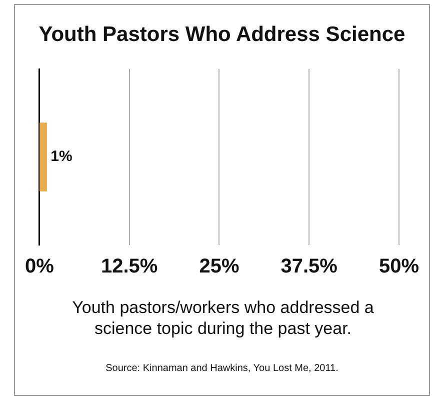 This screenshot has height=400, width=446. I want to click on source-note: Source: Kinnaman and Hawkins, You Lost Me, 2011., so click(222, 368).